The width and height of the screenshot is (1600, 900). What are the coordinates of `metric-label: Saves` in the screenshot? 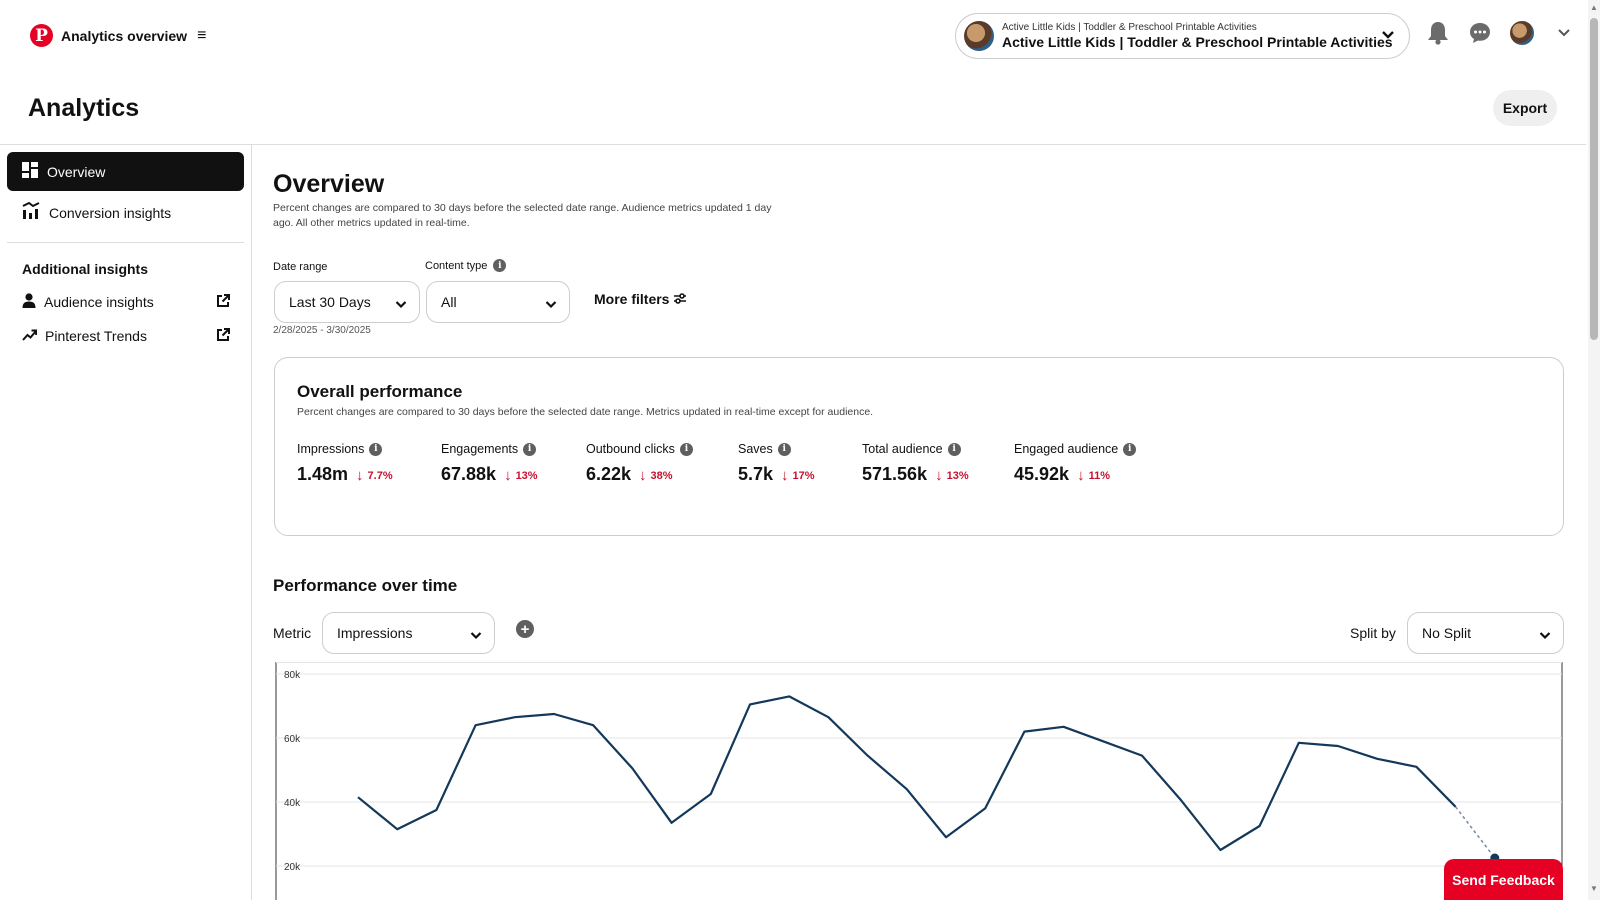 It's located at (755, 449).